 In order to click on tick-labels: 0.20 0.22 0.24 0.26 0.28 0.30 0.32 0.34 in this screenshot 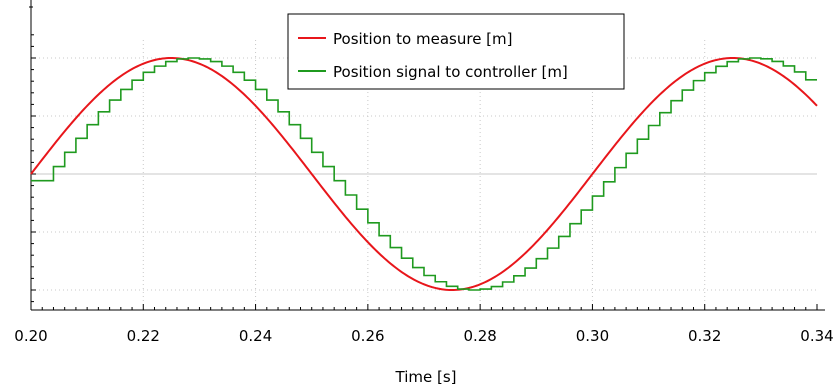, I will do `click(423, 336)`.